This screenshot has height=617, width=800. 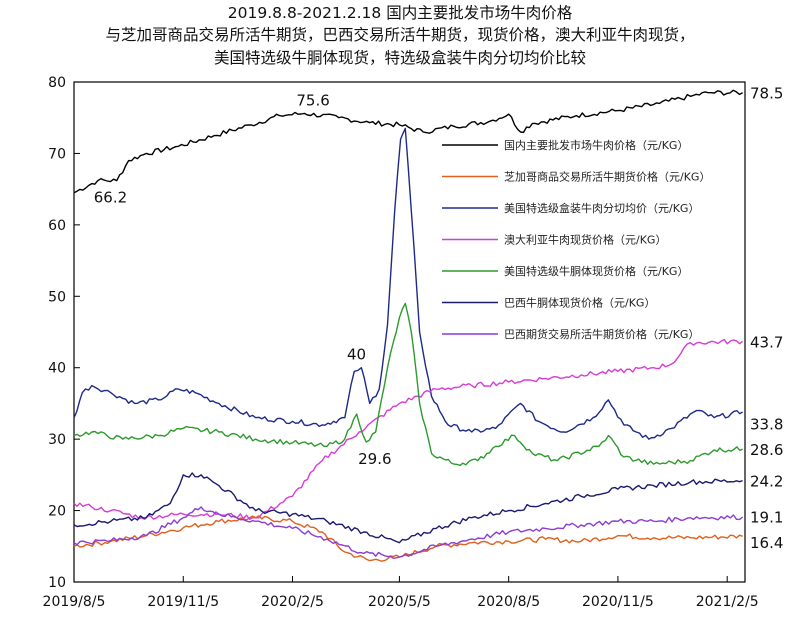 What do you see at coordinates (601, 334) in the screenshot?
I see `legend-label-6: 巴西期货交易所活牛期货价格（元/KG）` at bounding box center [601, 334].